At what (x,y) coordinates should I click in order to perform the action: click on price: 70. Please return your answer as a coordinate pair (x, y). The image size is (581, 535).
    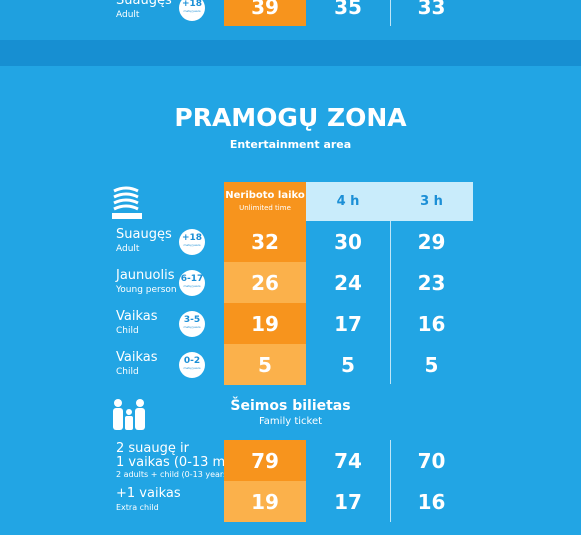
    Looking at the image, I should click on (431, 460).